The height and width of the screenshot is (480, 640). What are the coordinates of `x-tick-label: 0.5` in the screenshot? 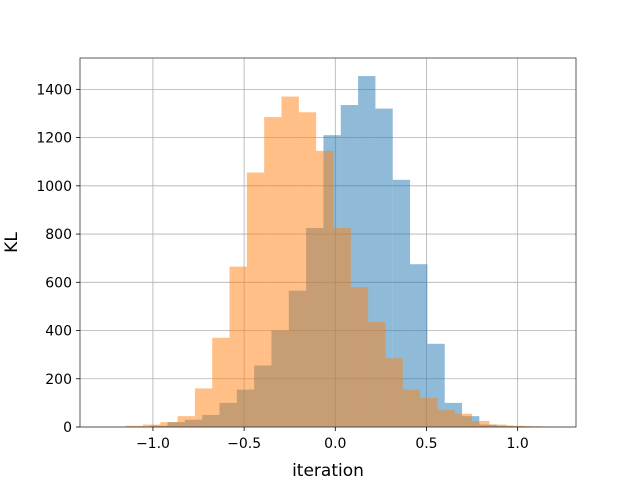 It's located at (426, 444).